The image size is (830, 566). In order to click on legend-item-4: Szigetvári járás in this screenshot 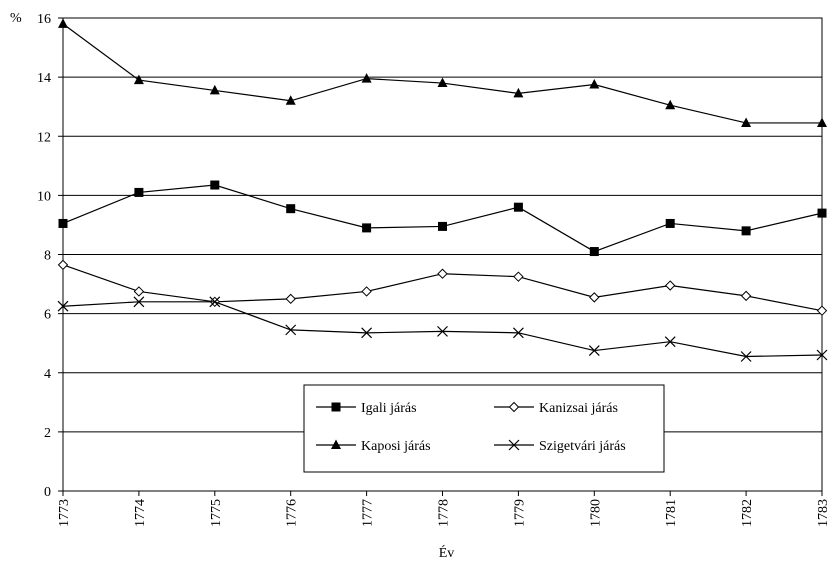, I will do `click(560, 446)`.